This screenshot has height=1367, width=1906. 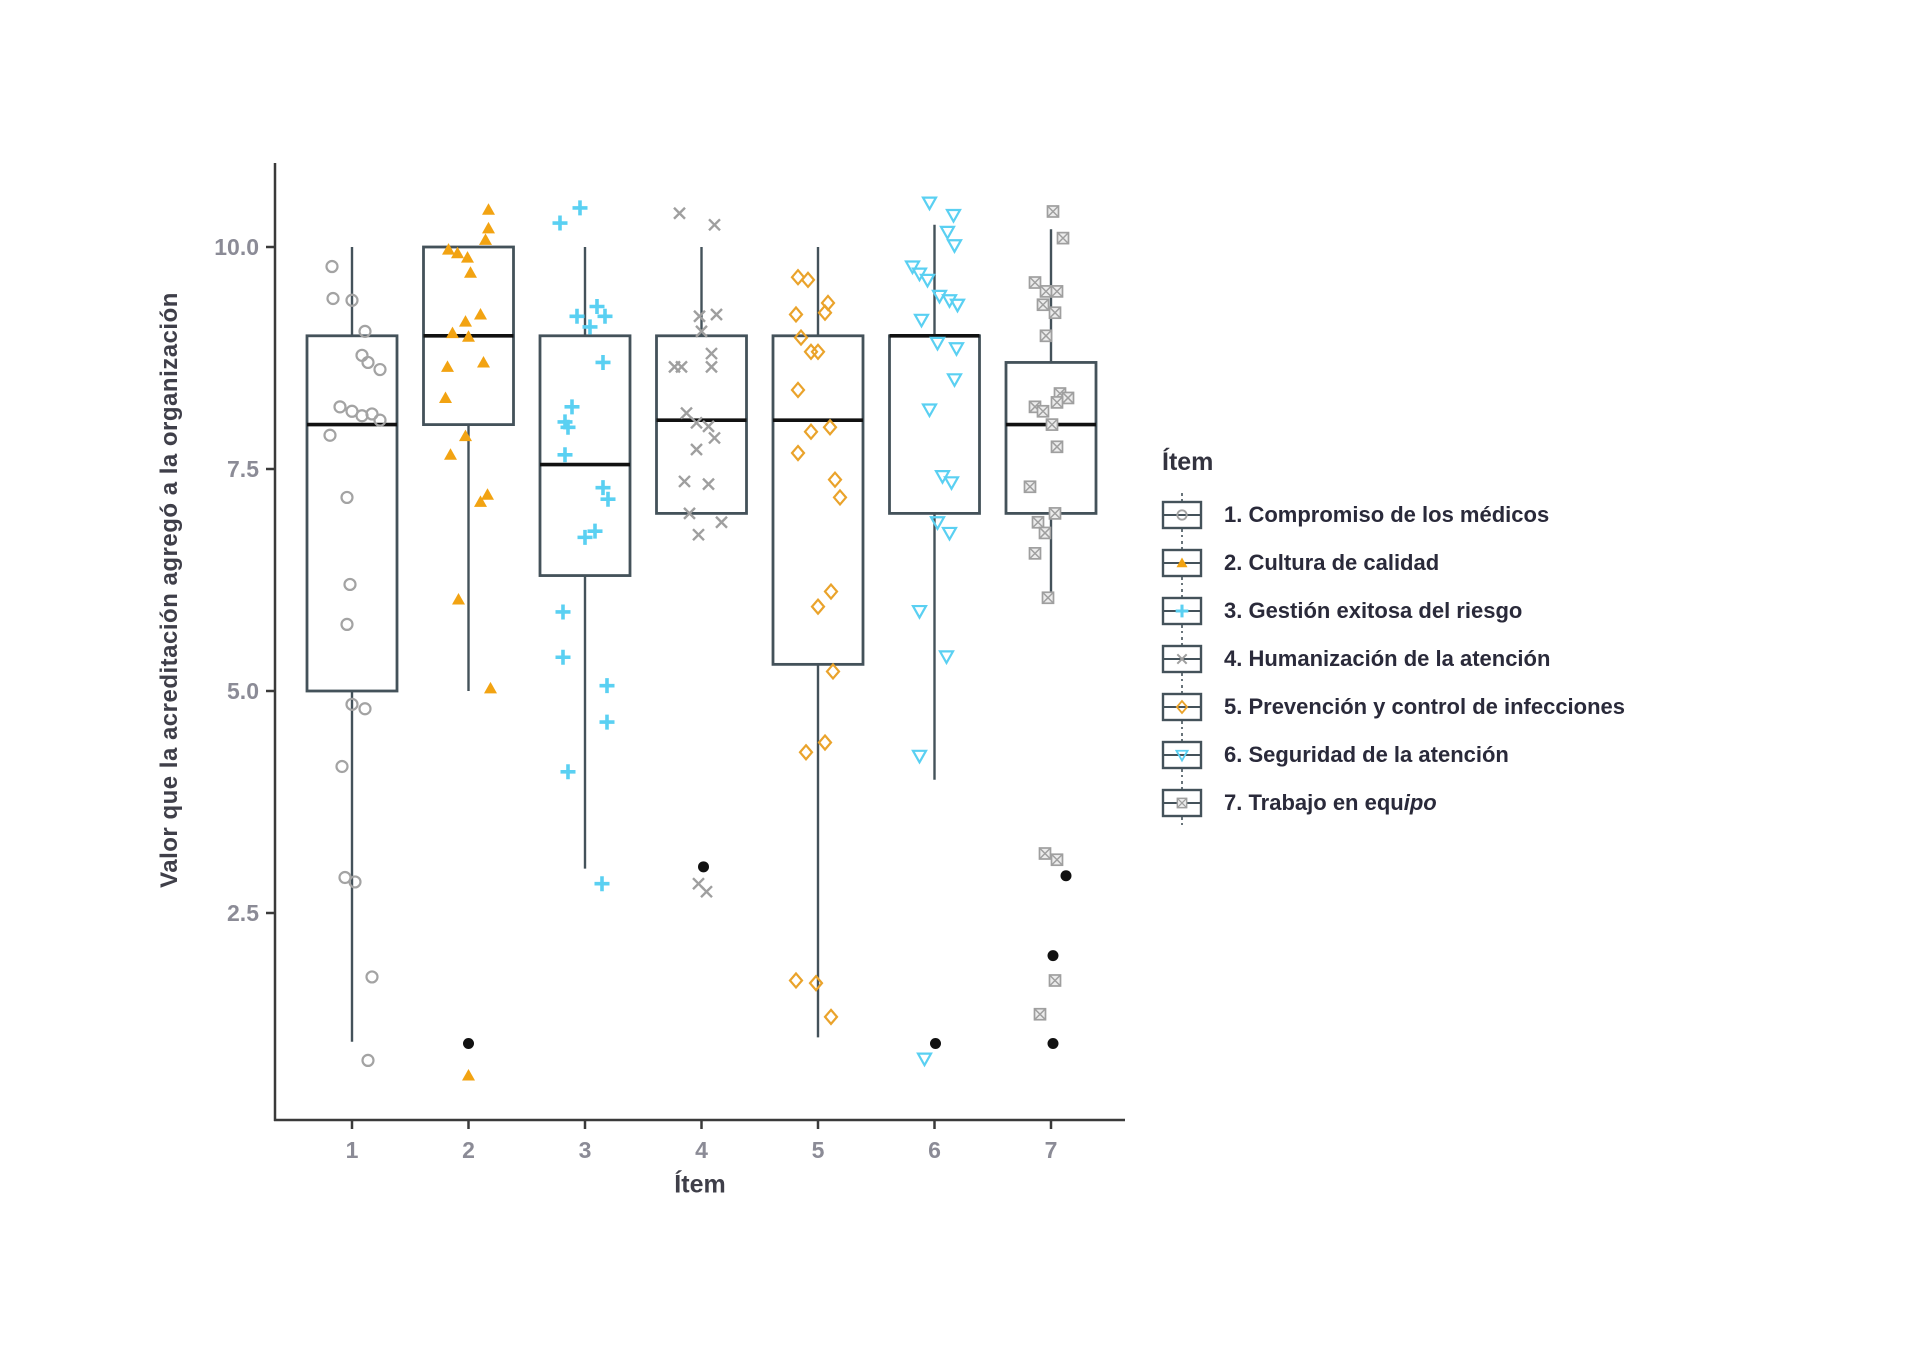 I want to click on legend-label-text: 2. Cultura de calidad, so click(x=1332, y=562).